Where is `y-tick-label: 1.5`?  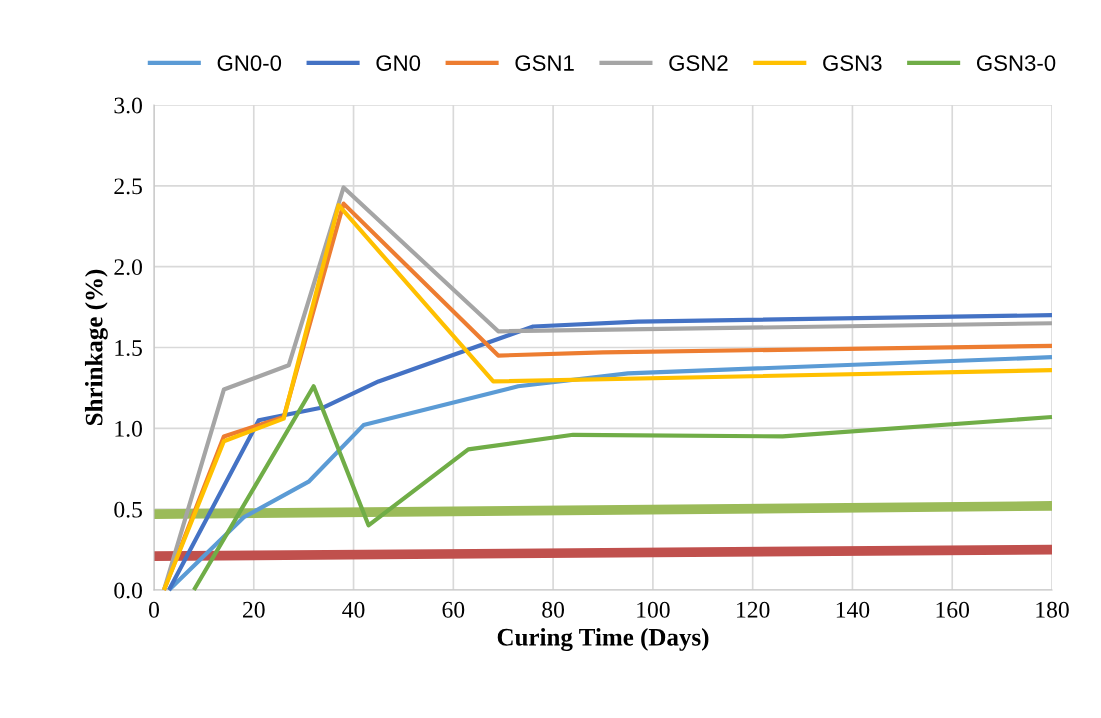
y-tick-label: 1.5 is located at coordinates (128, 348).